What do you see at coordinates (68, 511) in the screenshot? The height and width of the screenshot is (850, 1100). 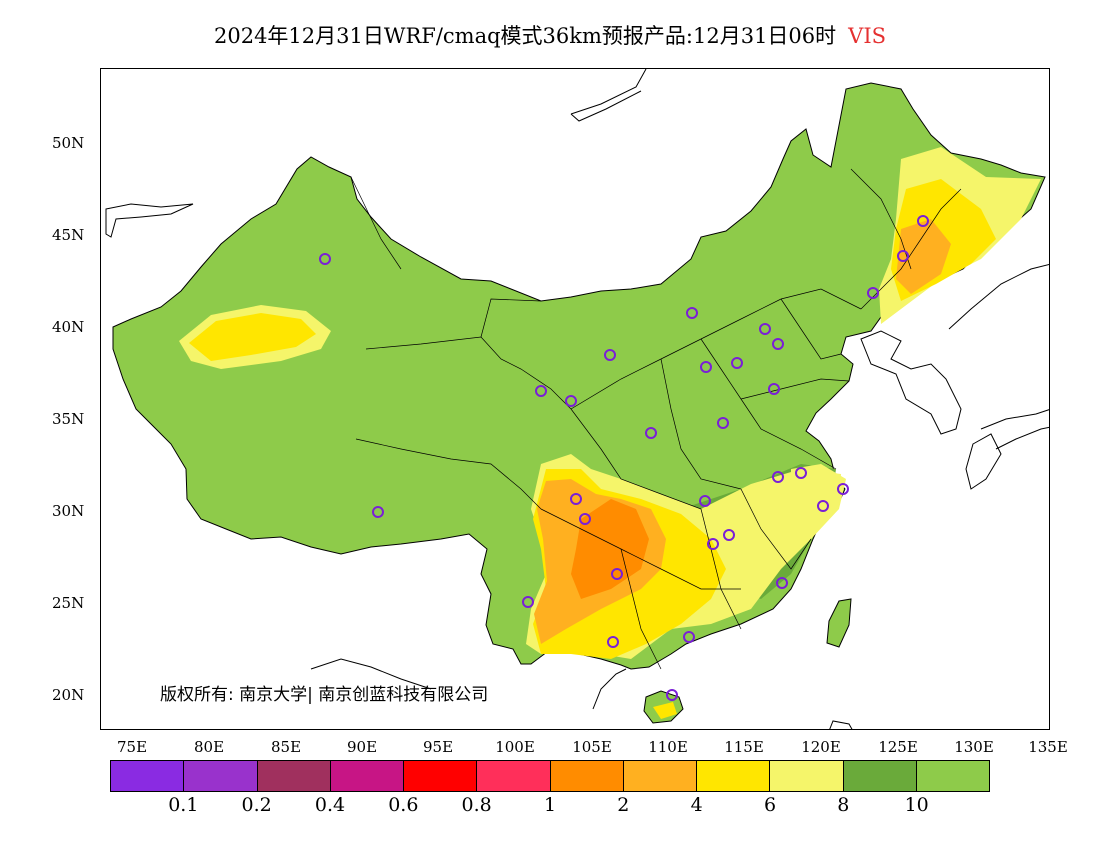 I see `lat-tick-30N: 30N` at bounding box center [68, 511].